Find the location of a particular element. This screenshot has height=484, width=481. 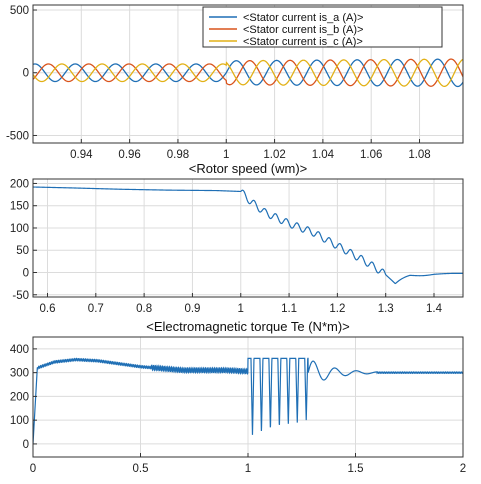

x-tick-label: 0.5 is located at coordinates (141, 469).